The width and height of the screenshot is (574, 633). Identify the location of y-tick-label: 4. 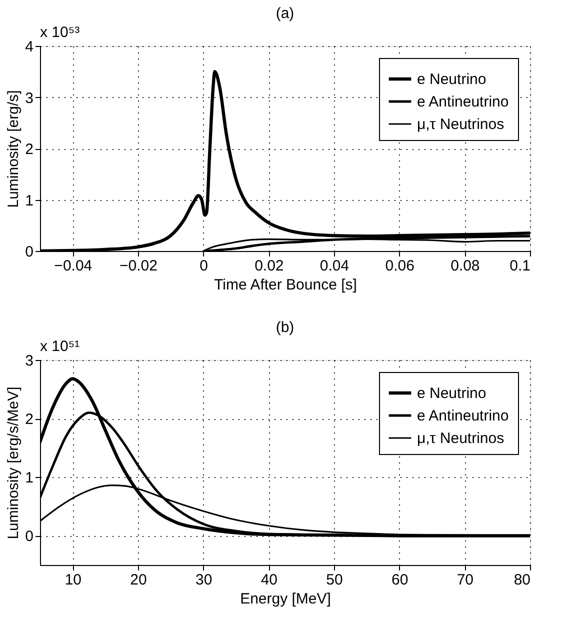
(29, 47).